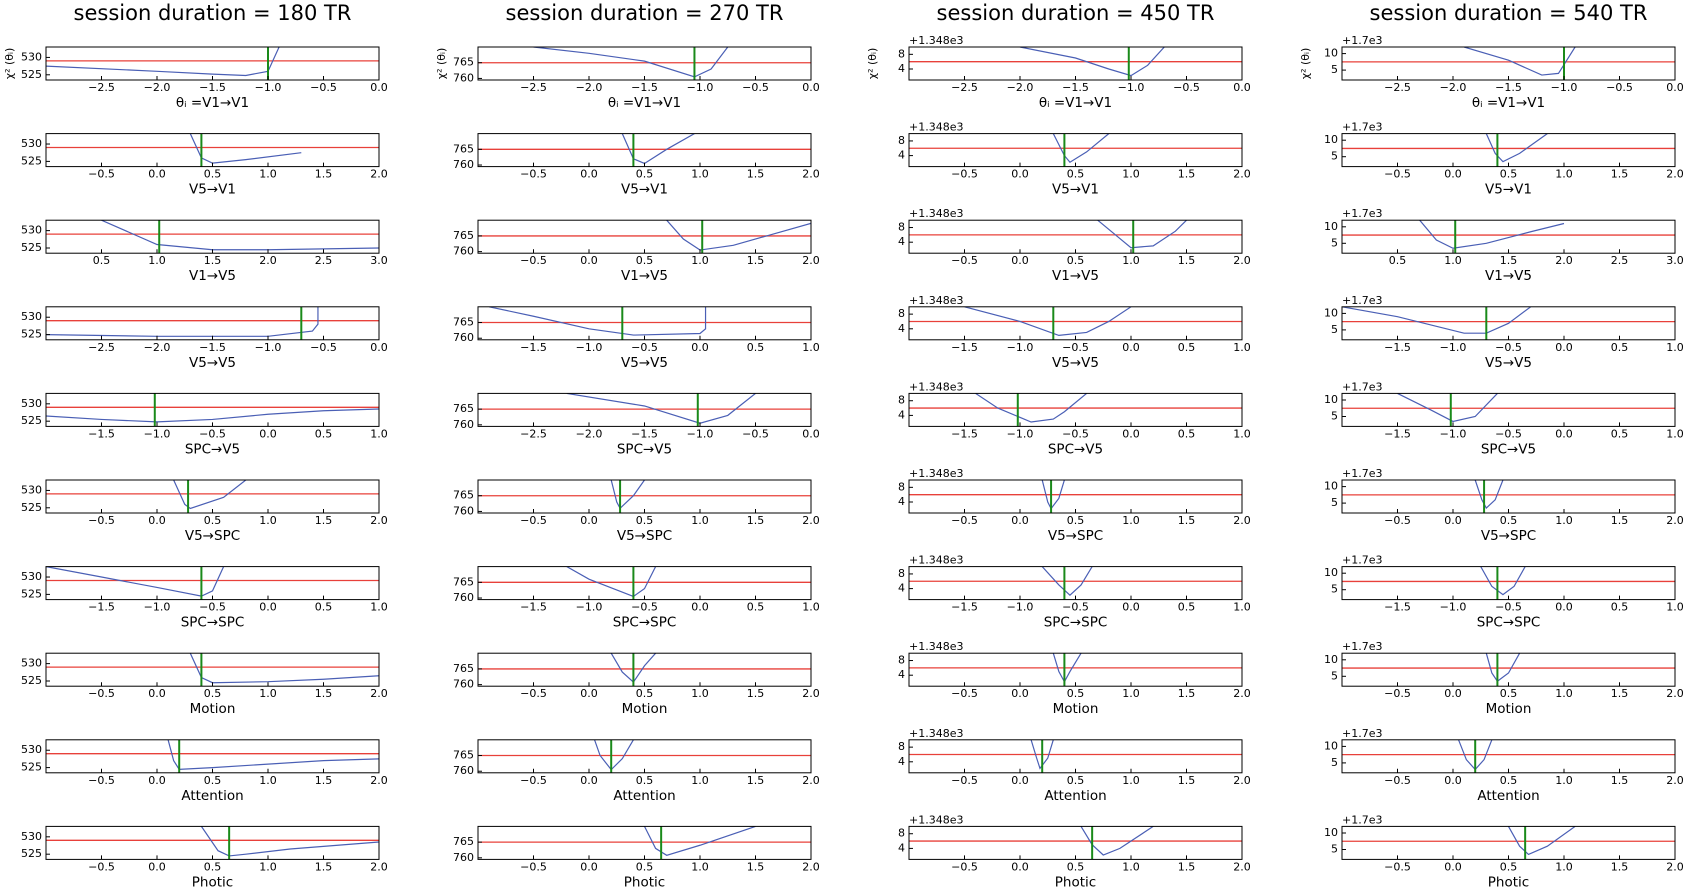 The width and height of the screenshot is (1687, 890). I want to click on column-title: session duration = 540 TR, so click(1509, 13).